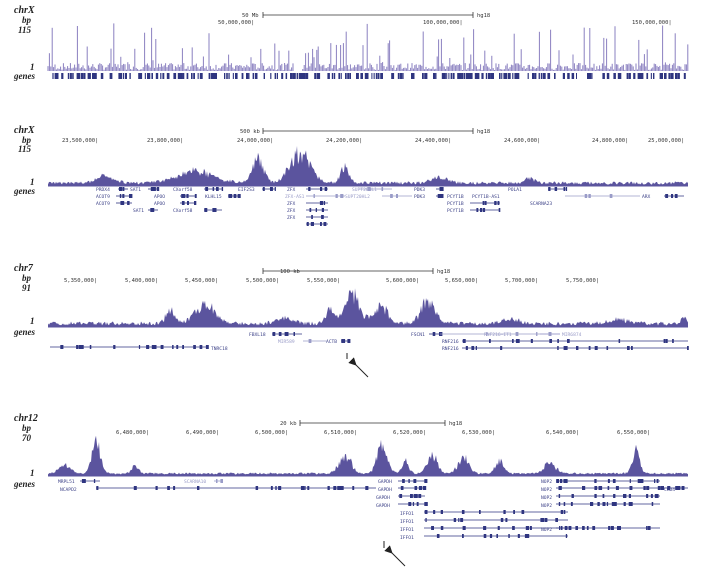 The image size is (708, 569). I want to click on scale-label: 500 kb, so click(250, 132).